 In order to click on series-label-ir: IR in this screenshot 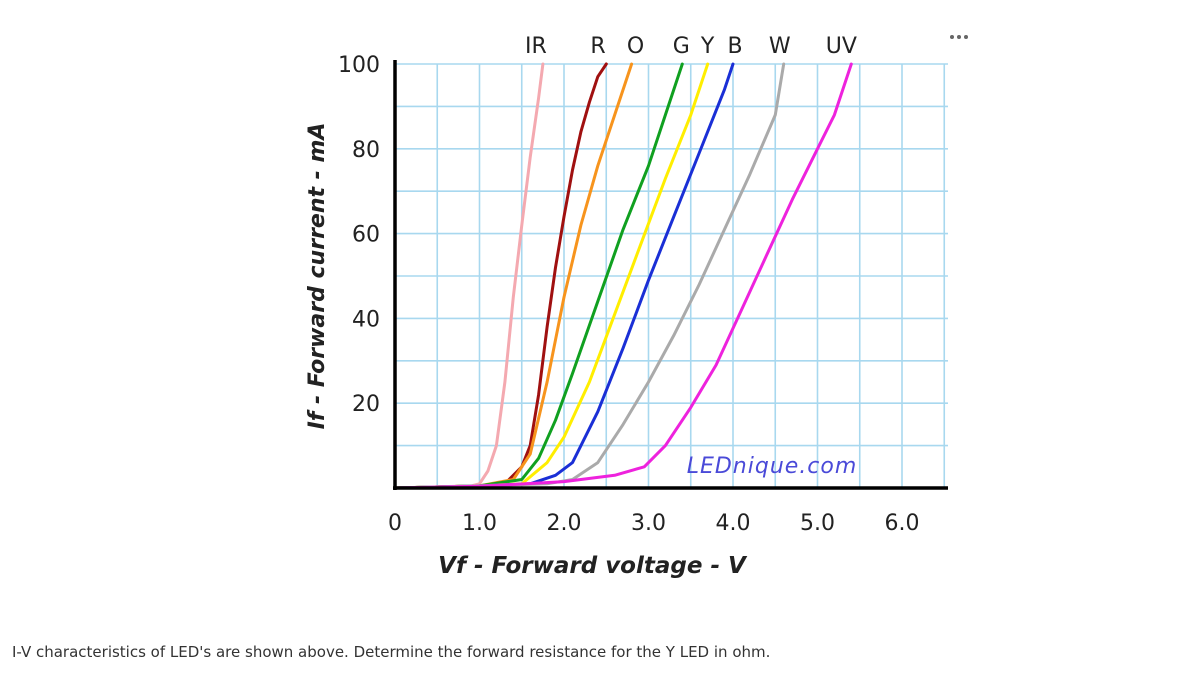, I will do `click(536, 46)`.